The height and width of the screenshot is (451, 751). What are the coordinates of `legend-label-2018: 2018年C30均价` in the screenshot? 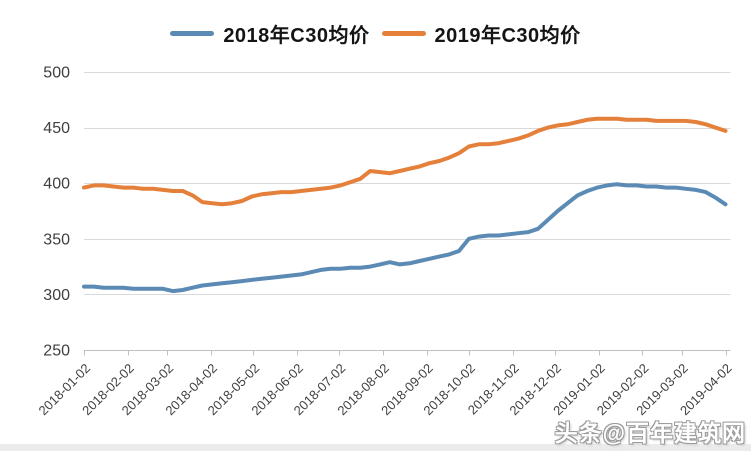 It's located at (296, 36).